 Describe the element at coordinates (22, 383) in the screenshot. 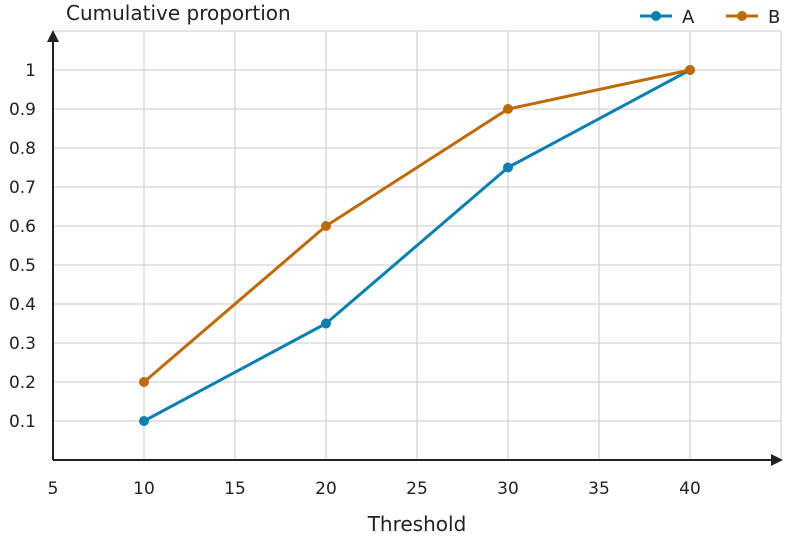

I see `y-tick-label: 0.2` at that location.